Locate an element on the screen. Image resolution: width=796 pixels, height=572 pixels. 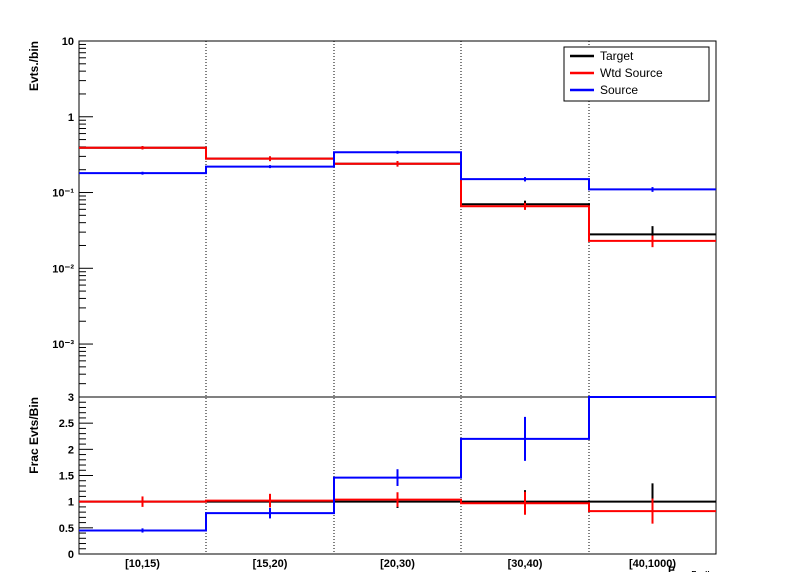
legend-entry: Target is located at coordinates (617, 56).